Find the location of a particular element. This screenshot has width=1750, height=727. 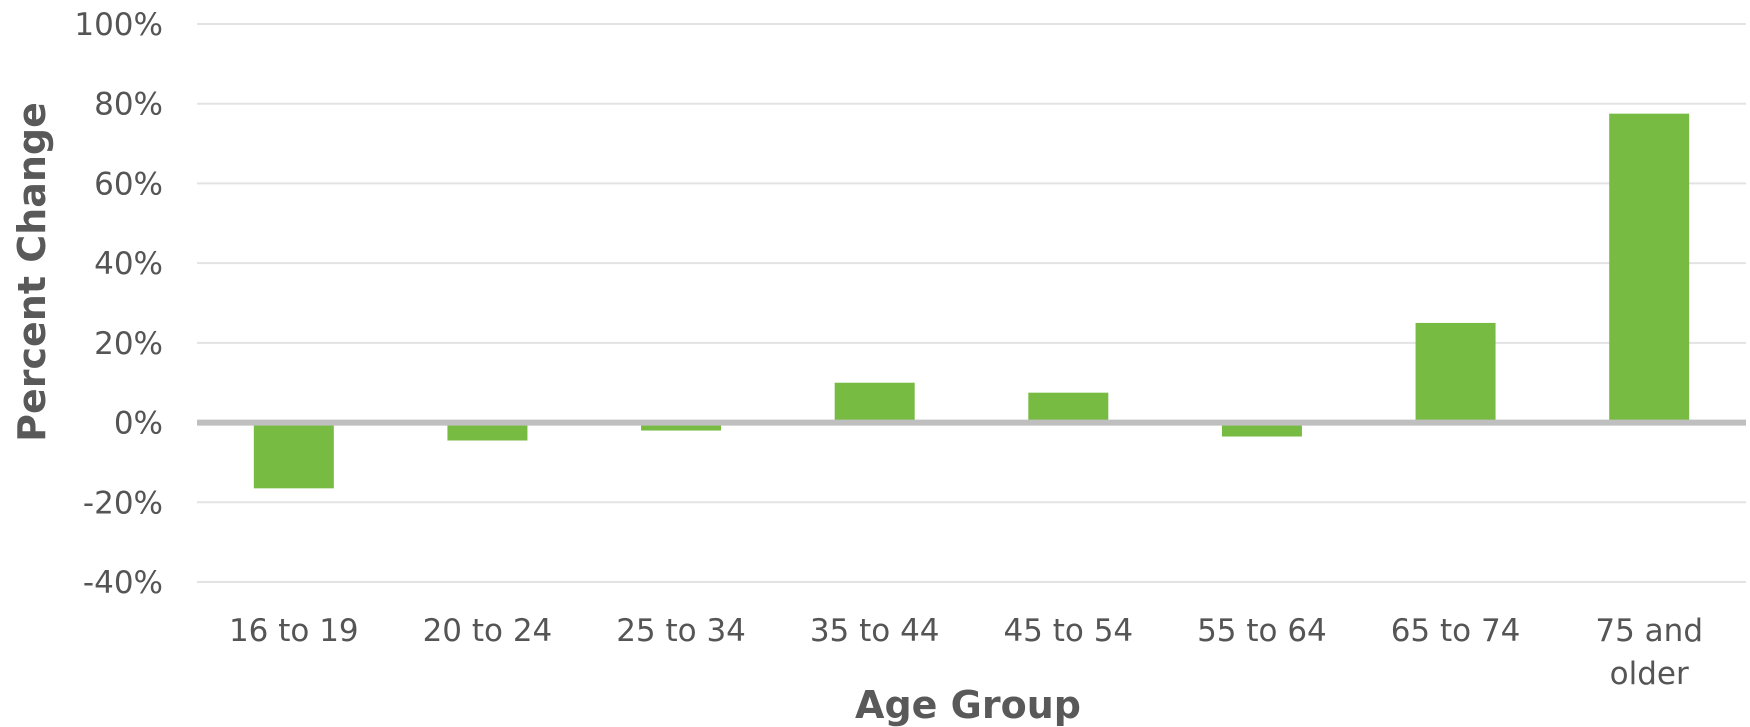

x-tick-label: 65 to 74 is located at coordinates (1456, 631).